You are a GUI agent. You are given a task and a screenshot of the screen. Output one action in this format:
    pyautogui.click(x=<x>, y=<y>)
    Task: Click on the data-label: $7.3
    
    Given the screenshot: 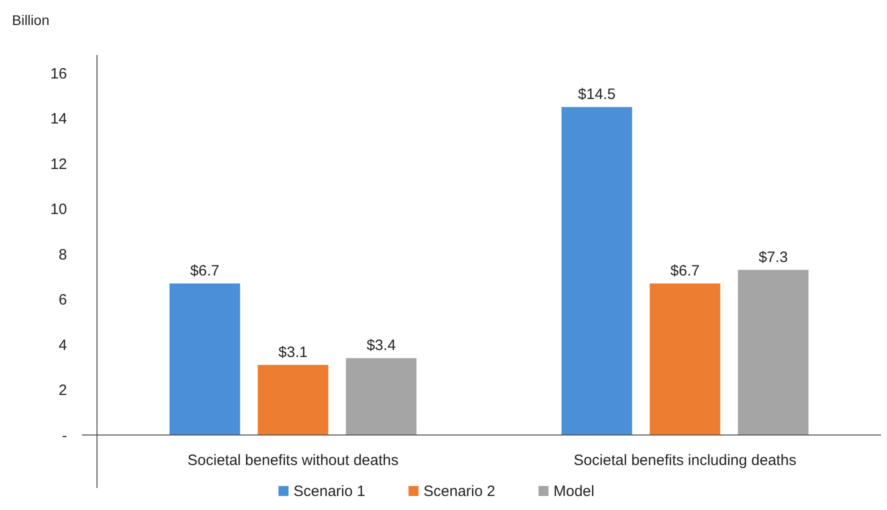 What is the action you would take?
    pyautogui.click(x=773, y=257)
    